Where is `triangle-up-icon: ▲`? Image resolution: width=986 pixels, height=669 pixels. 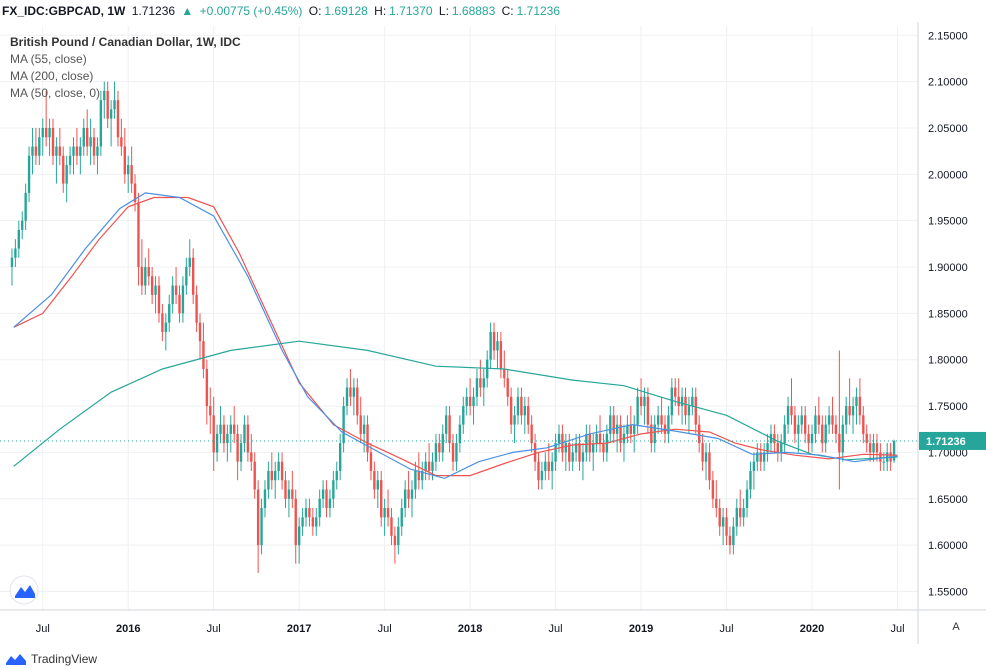 triangle-up-icon: ▲ is located at coordinates (187, 11).